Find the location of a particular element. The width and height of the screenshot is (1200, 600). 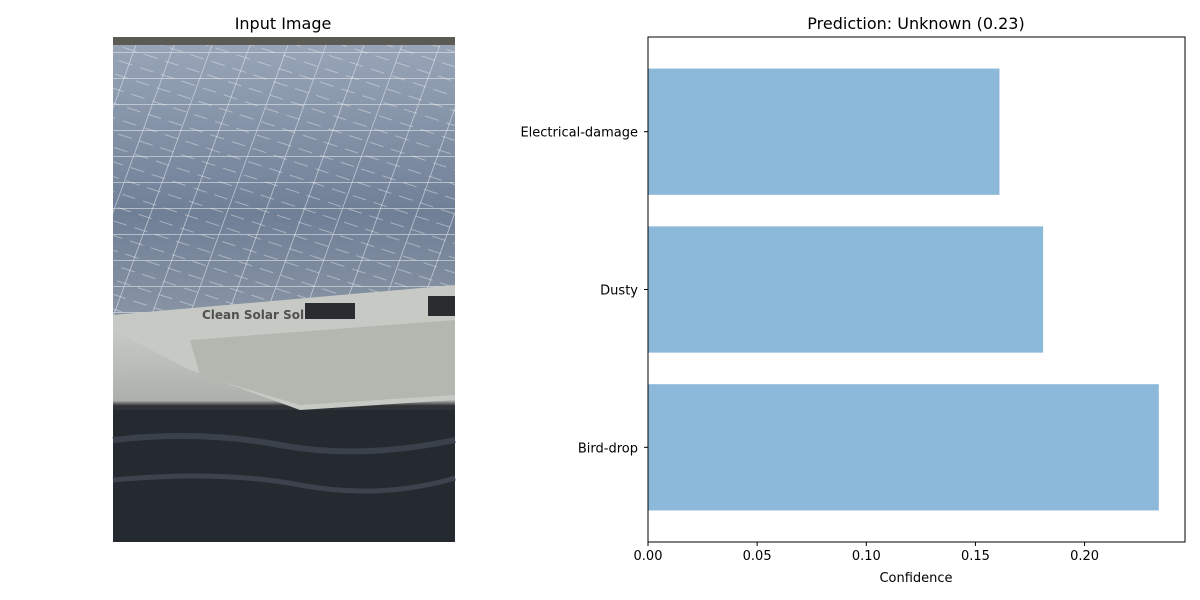

x-axis-label: Confidence is located at coordinates (915, 578).